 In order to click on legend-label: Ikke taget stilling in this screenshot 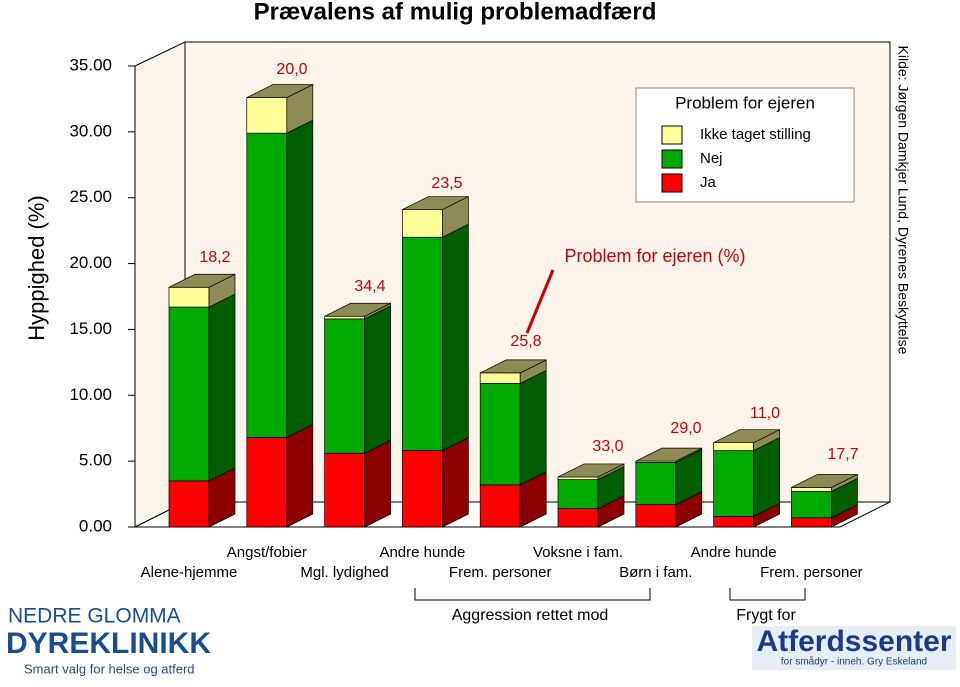, I will do `click(755, 134)`.